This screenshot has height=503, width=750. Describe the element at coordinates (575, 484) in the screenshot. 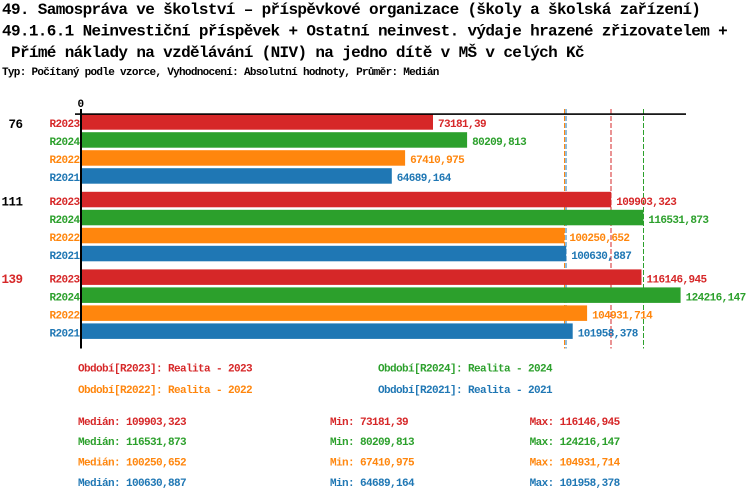

I see `svg-text: Max: 101958,378` at that location.